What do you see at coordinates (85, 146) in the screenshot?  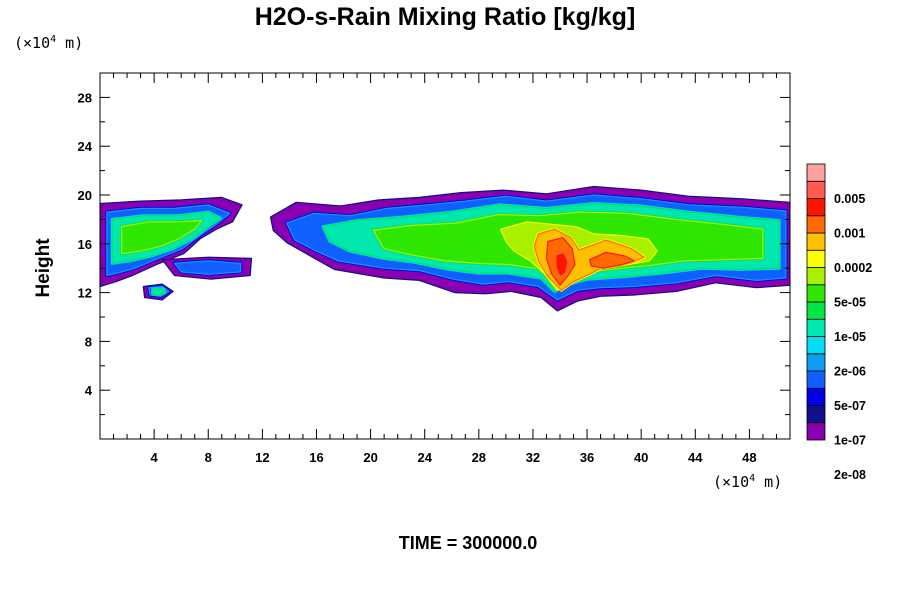 I see `y-tick-label: 24` at bounding box center [85, 146].